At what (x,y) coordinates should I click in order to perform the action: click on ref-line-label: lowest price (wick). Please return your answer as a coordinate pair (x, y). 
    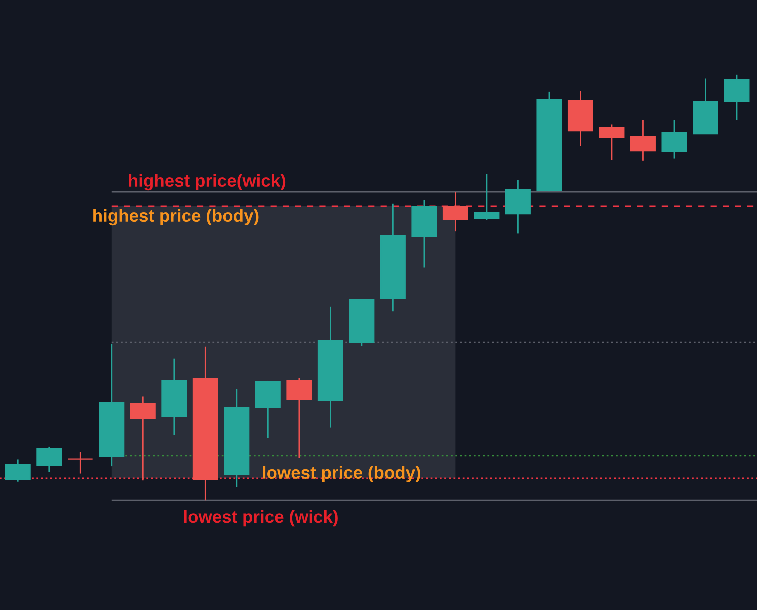
    Looking at the image, I should click on (261, 518).